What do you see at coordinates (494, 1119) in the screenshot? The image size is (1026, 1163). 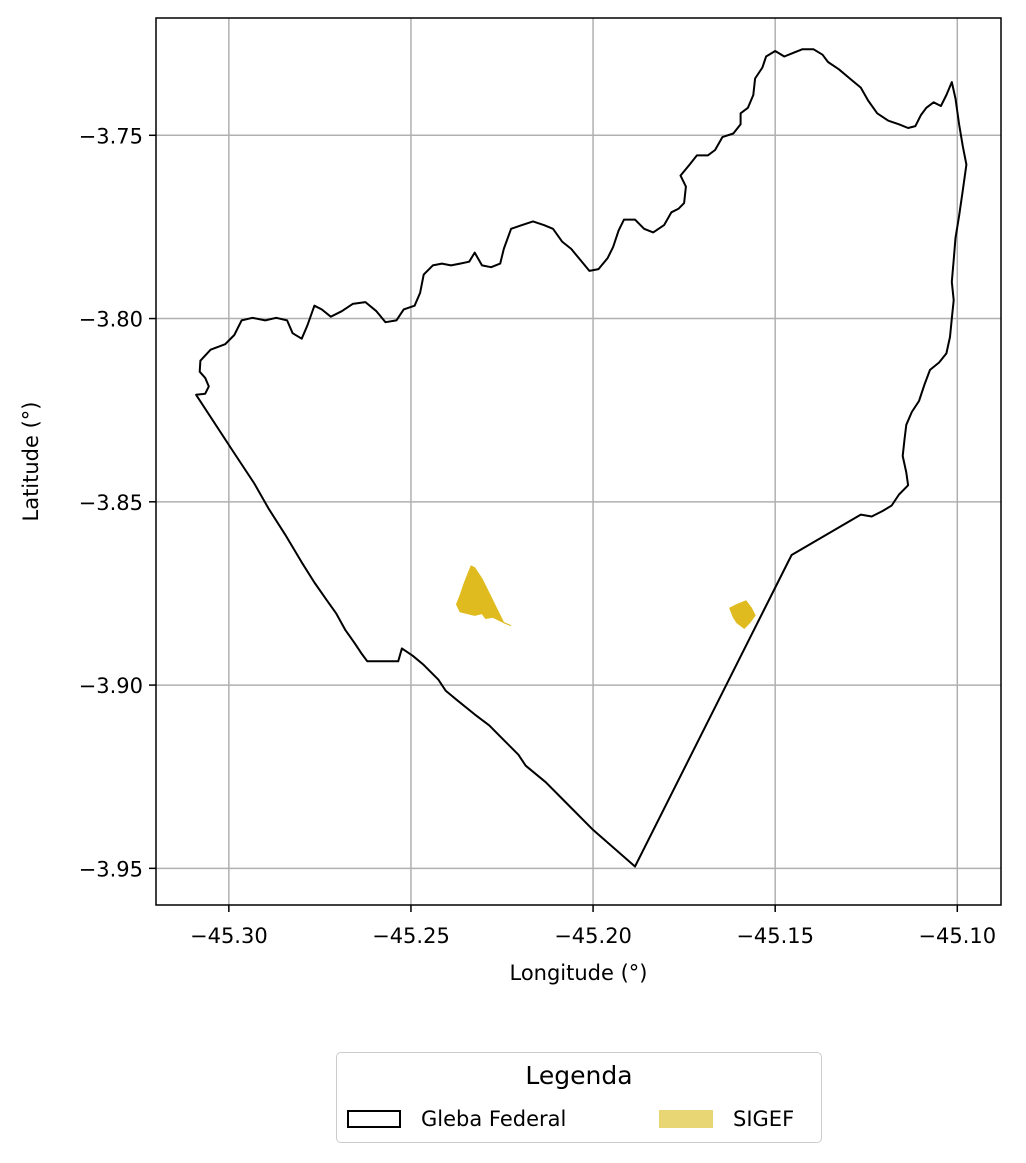 I see `legend-label: Gleba Federal` at bounding box center [494, 1119].